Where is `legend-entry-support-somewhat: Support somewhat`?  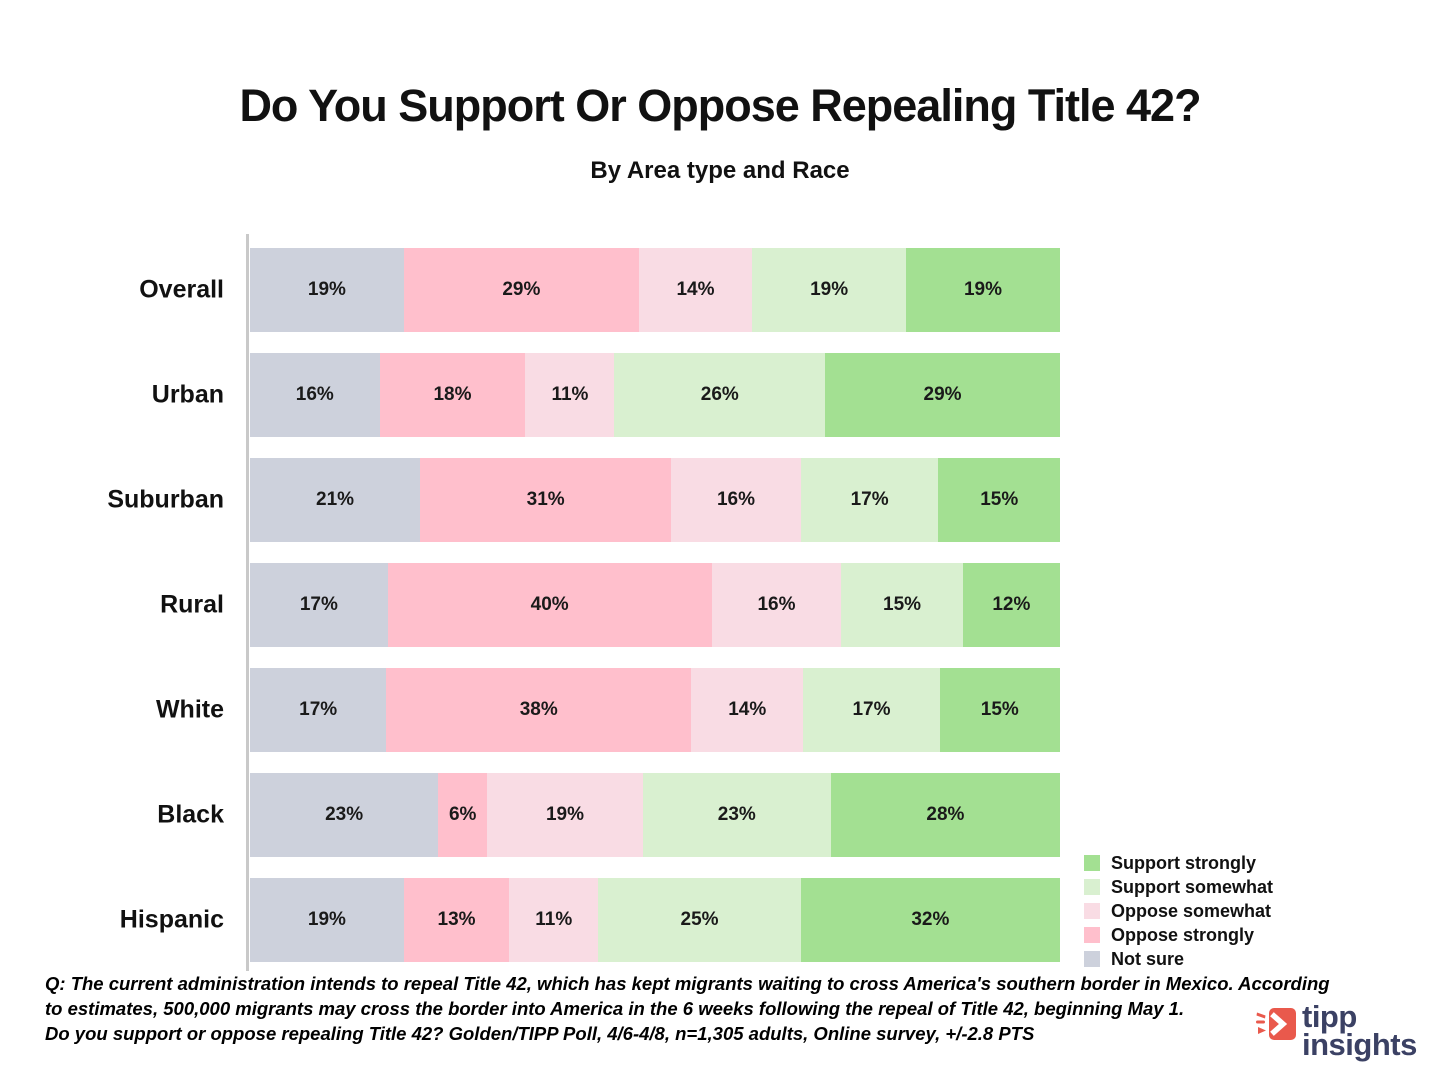 legend-entry-support-somewhat: Support somewhat is located at coordinates (1178, 887).